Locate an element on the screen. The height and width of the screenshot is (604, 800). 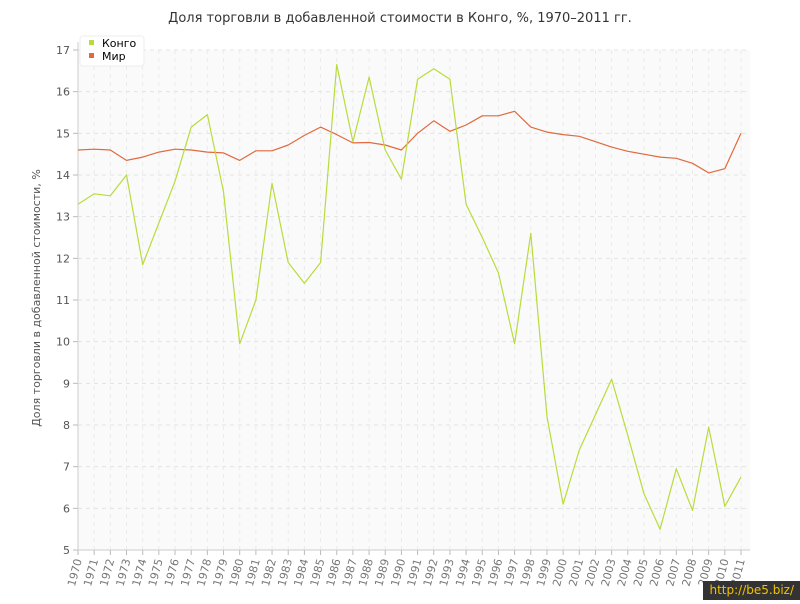
series-line-world is located at coordinates (409, 142).